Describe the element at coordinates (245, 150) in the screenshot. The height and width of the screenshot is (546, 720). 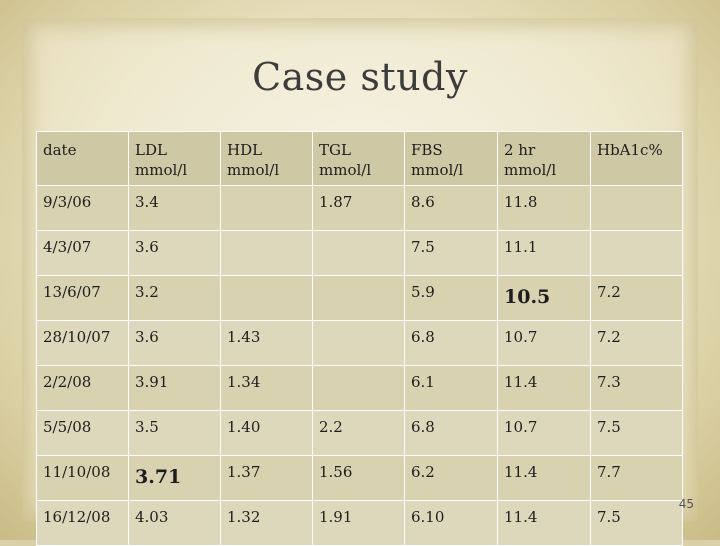
I see `column-header-line: HDL` at that location.